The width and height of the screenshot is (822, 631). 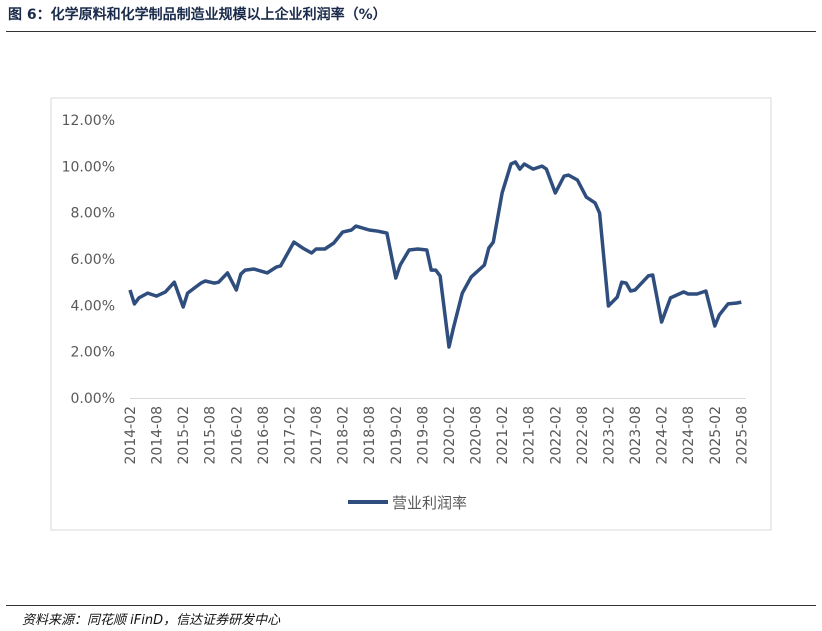 I want to click on x-tick-label: 2018-02, so click(x=344, y=435).